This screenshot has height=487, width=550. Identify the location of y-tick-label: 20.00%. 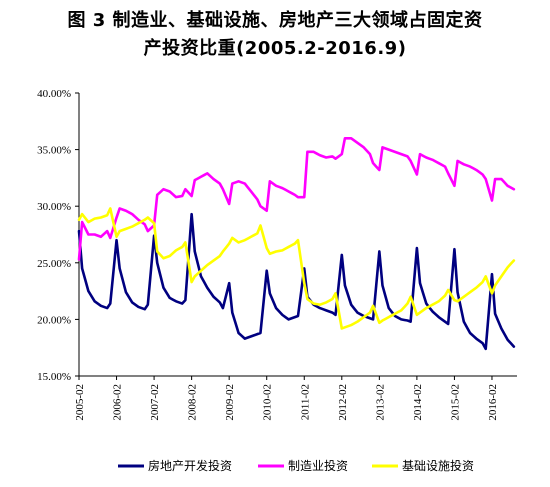
(54, 320).